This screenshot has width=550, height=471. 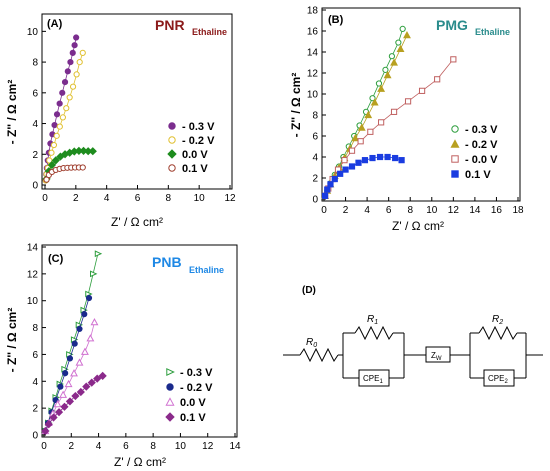 I want to click on panel-a-axes: 0 2 4 6 8 10 12 0 2 4 6 8 10, so click(x=131, y=115).